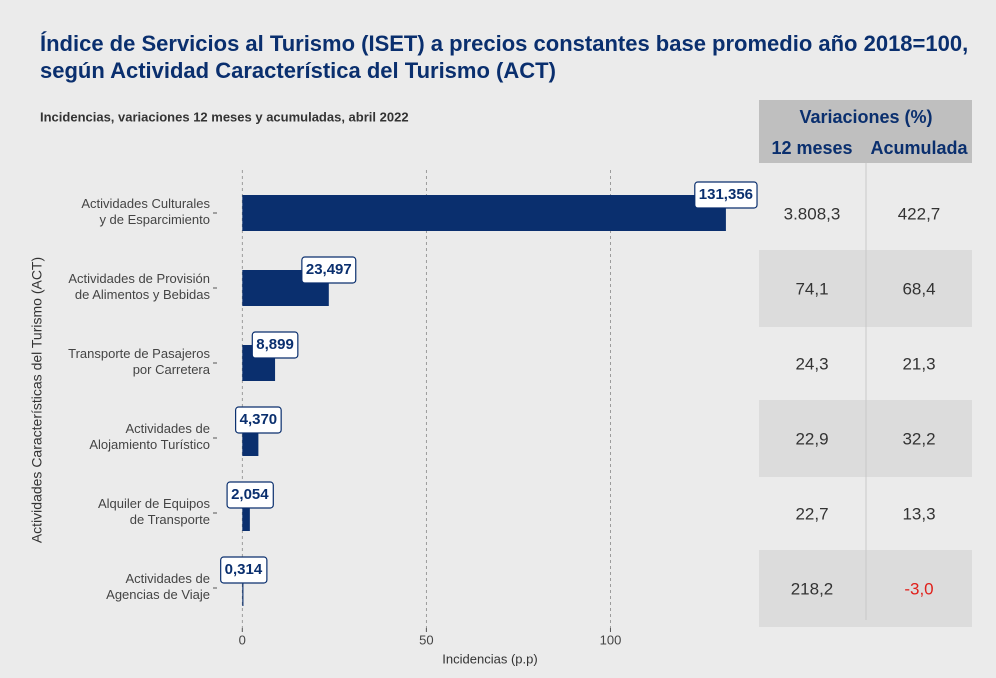 The height and width of the screenshot is (678, 996). What do you see at coordinates (242, 639) in the screenshot?
I see `x-tick-label: 0` at bounding box center [242, 639].